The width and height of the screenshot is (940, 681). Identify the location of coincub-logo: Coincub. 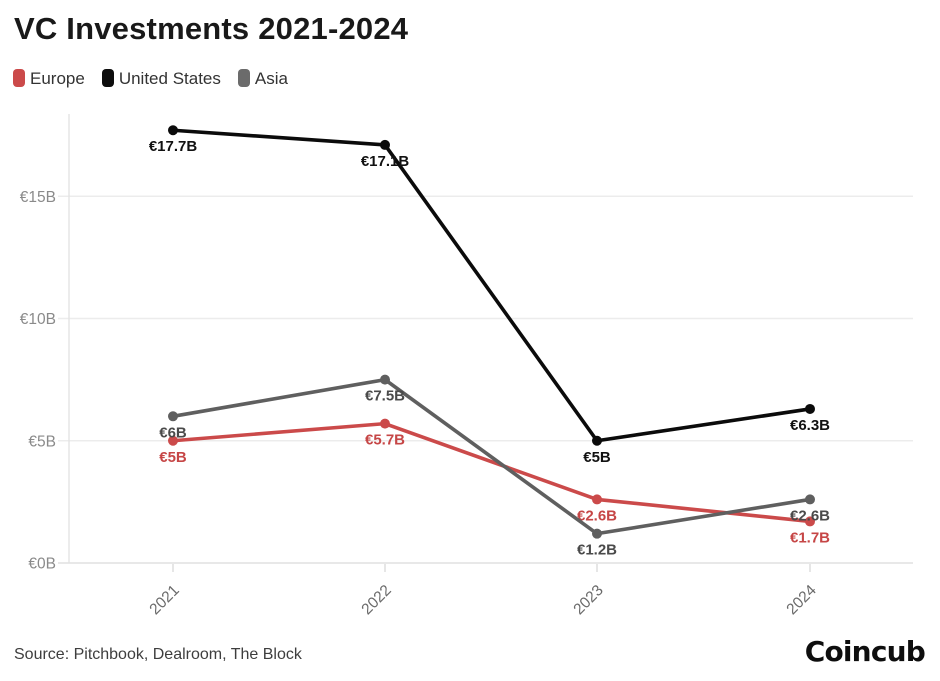
(865, 651).